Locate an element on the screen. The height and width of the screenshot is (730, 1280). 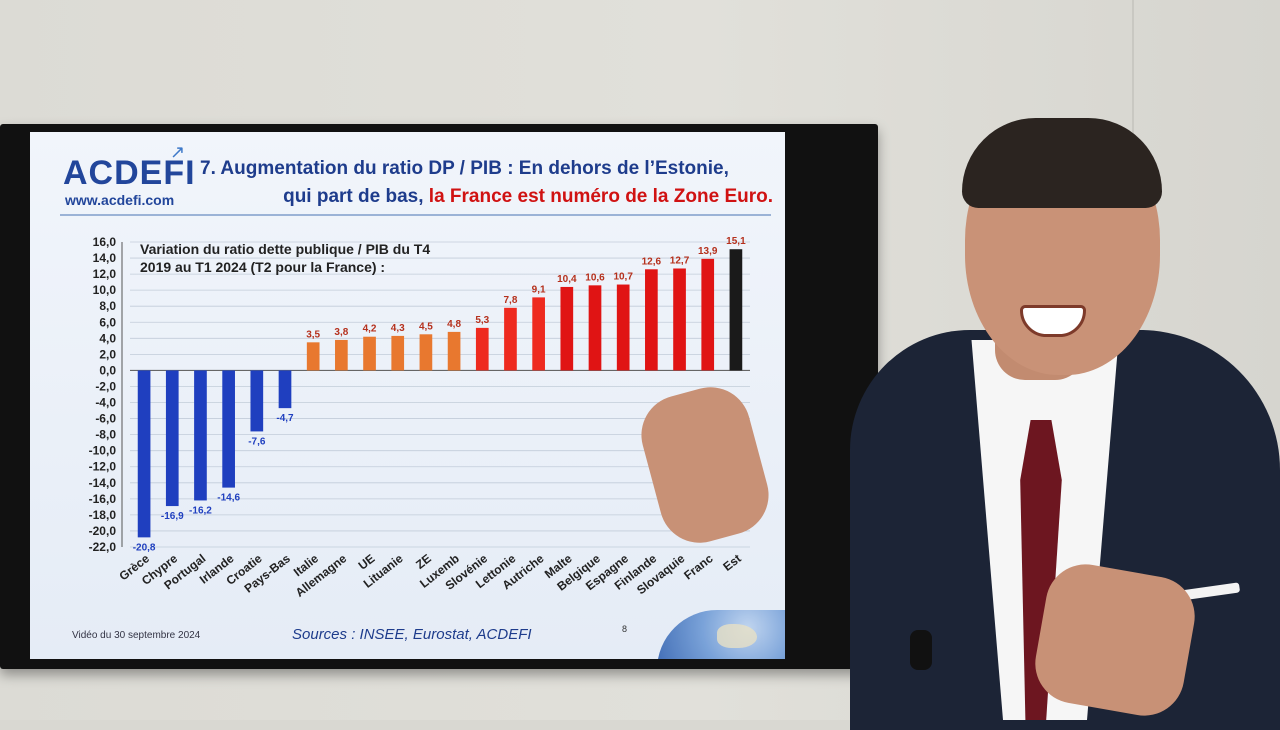
bar-croatie is located at coordinates (257, 401).